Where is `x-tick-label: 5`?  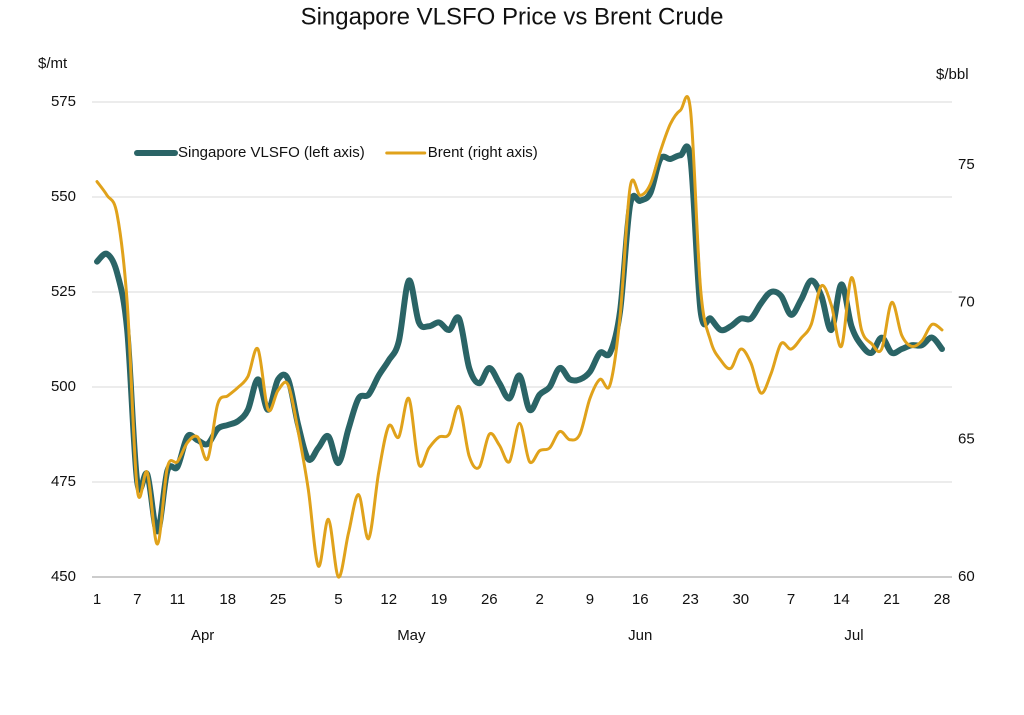
x-tick-label: 5 is located at coordinates (338, 599).